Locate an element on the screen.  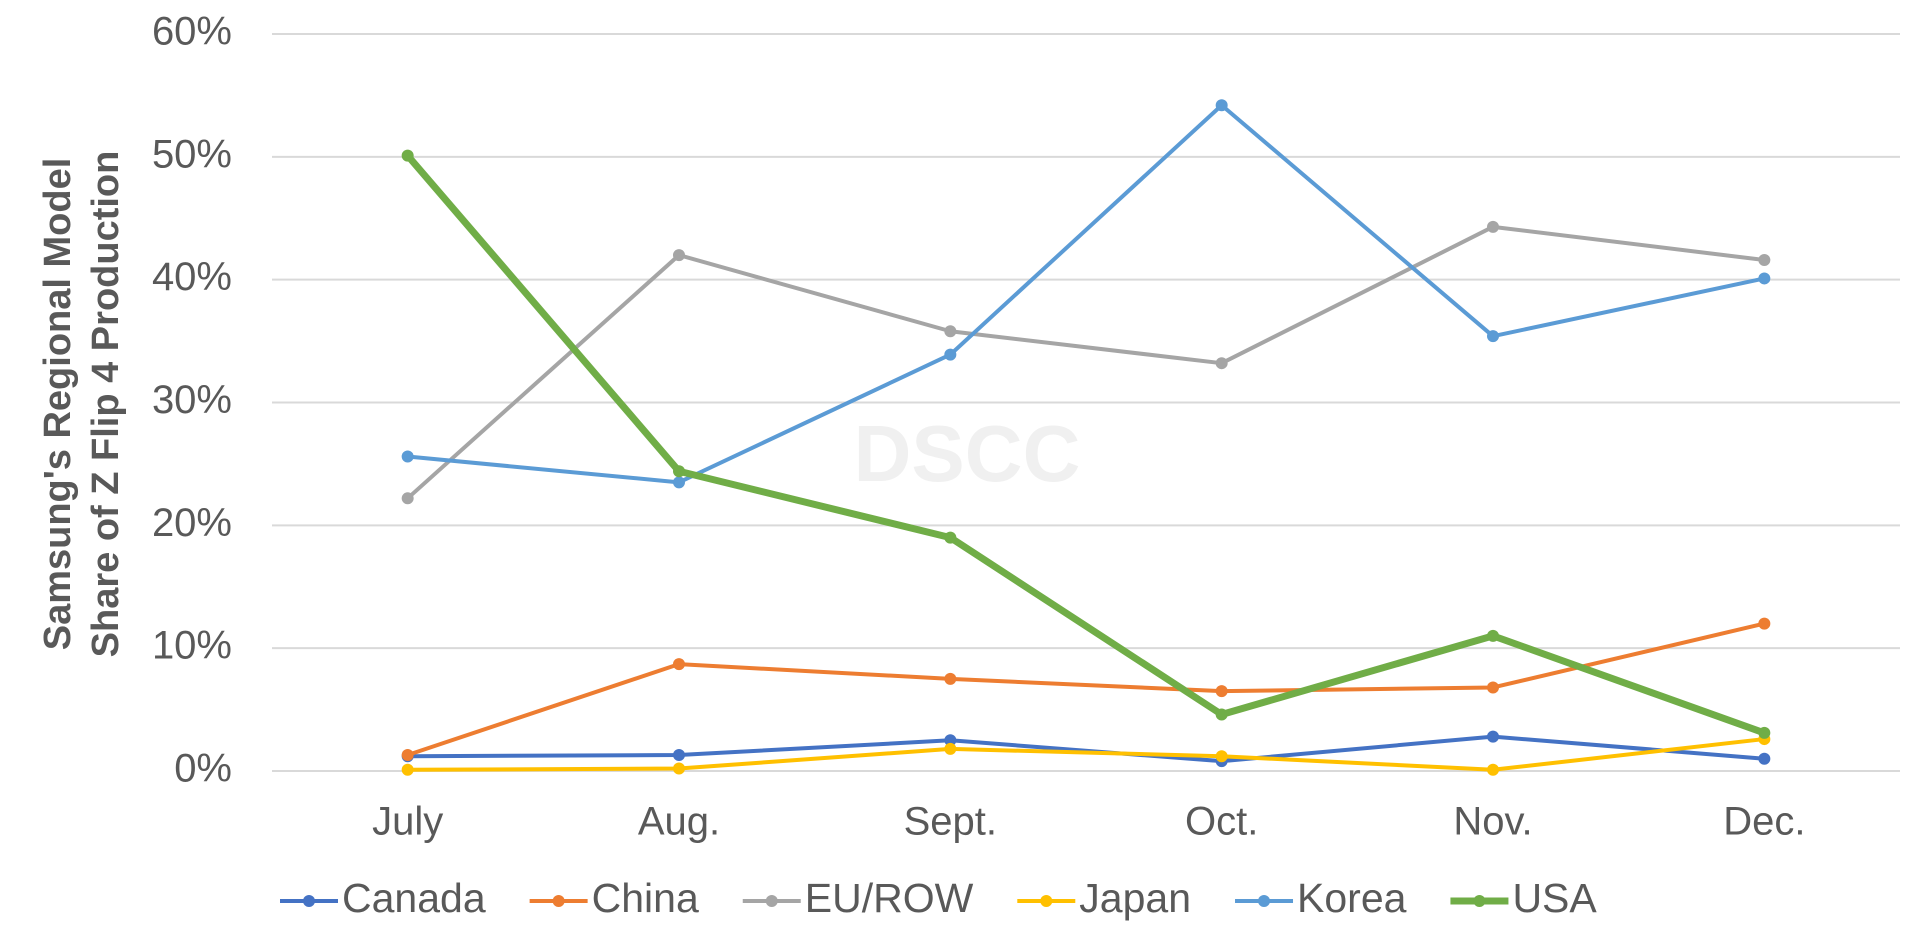
y-tick-label: 20% is located at coordinates (192, 523).